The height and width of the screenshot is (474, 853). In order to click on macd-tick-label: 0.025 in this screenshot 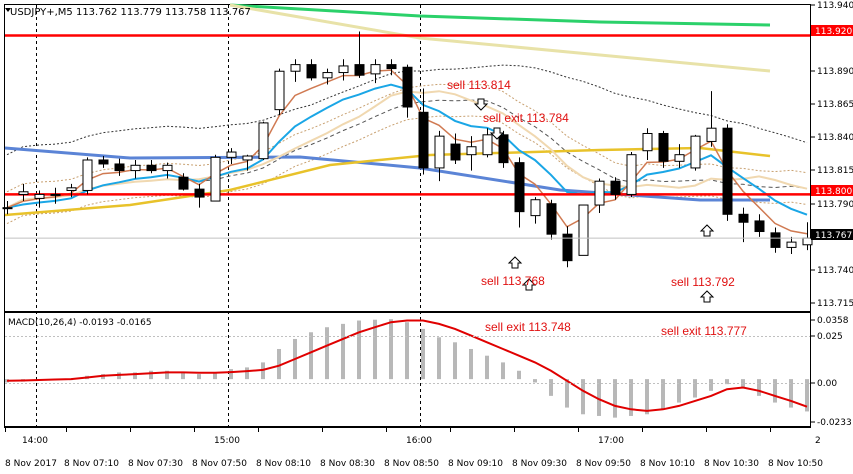, I will do `click(827, 337)`.